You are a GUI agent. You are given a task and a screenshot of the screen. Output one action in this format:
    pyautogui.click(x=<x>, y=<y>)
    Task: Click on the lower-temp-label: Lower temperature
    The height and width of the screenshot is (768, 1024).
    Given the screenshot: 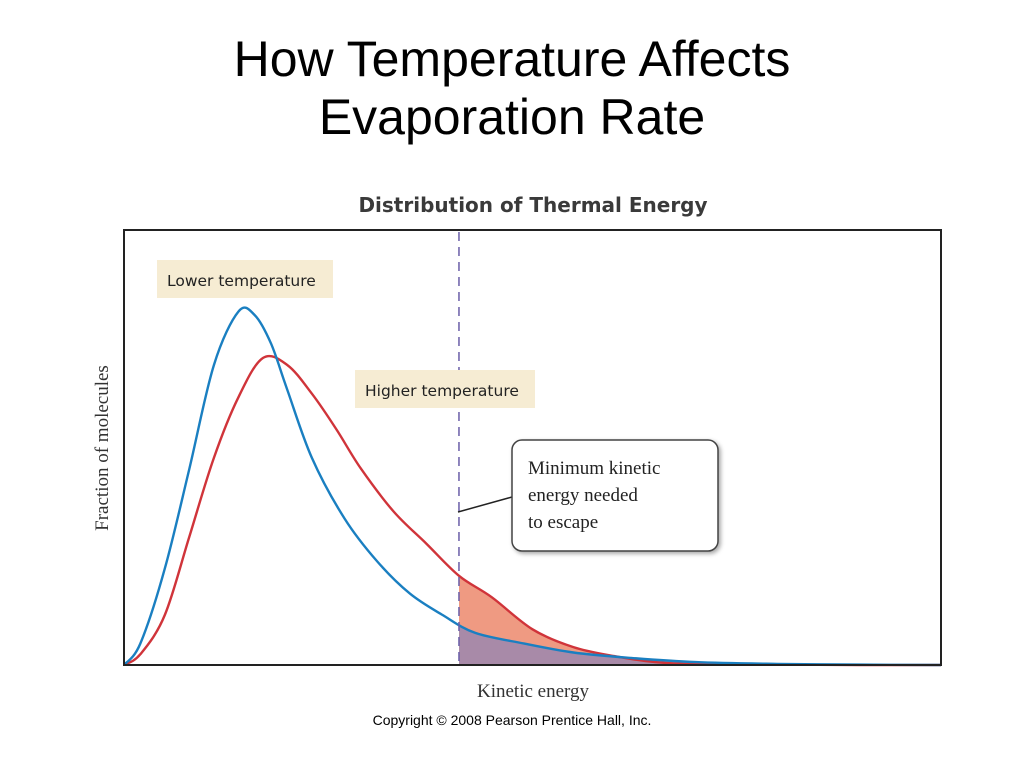 What is the action you would take?
    pyautogui.click(x=241, y=281)
    